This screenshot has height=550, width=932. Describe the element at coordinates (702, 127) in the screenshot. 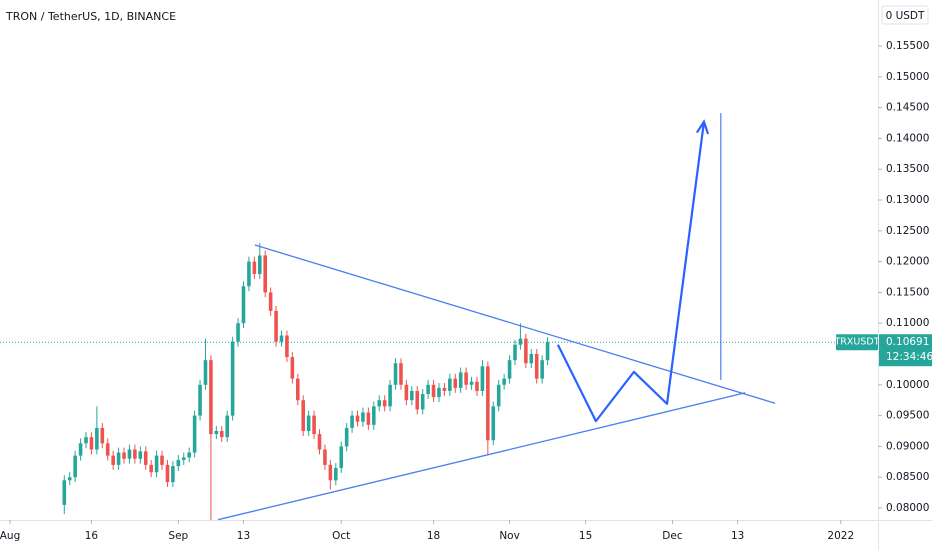

I see `arrow-head` at that location.